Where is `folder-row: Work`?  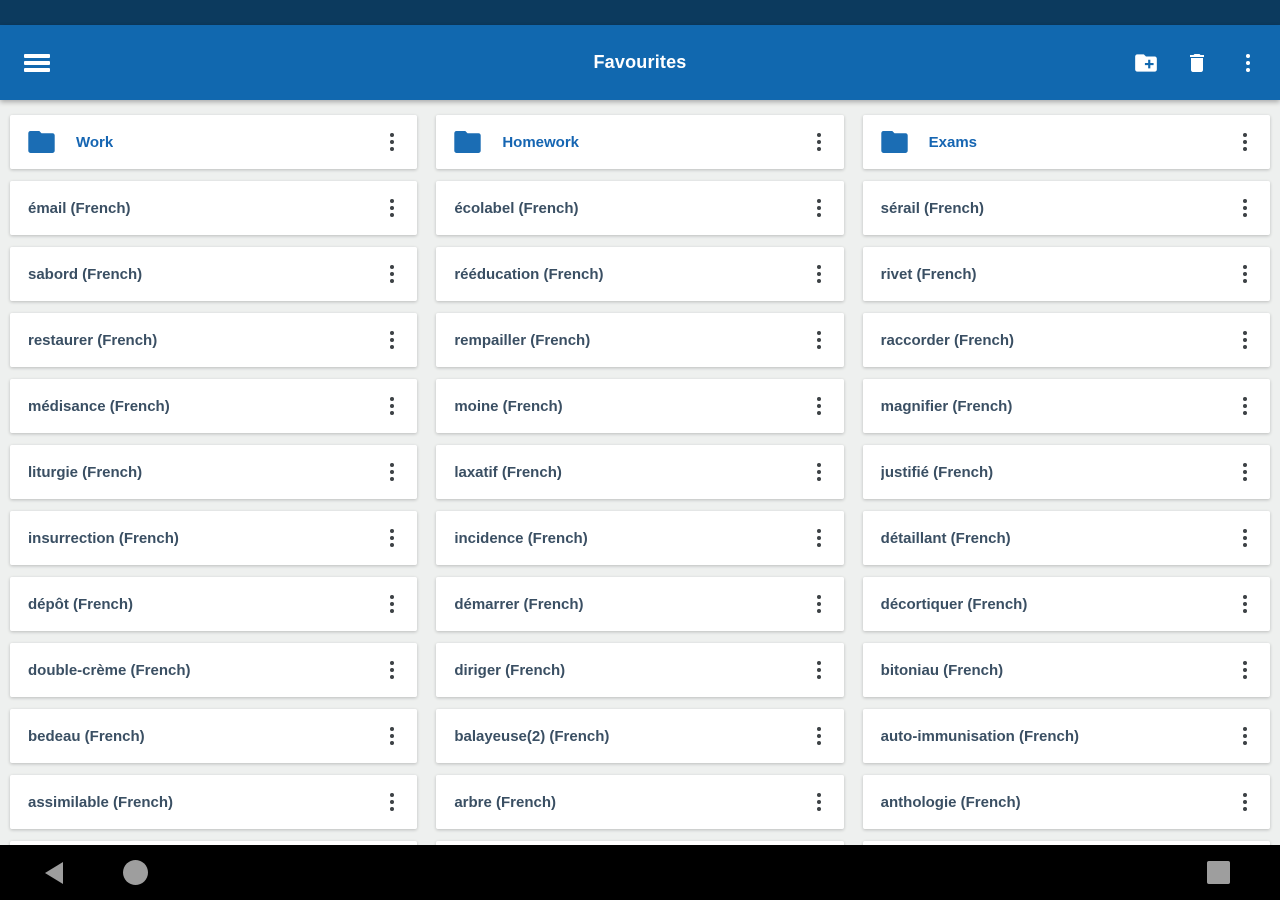 folder-row: Work is located at coordinates (214, 142).